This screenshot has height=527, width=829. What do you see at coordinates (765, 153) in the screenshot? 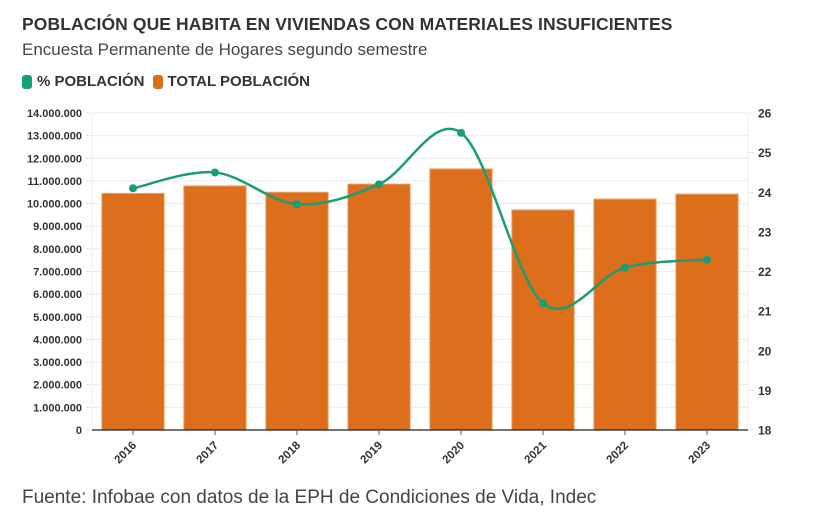
I see `y-right-tick-label: 25` at bounding box center [765, 153].